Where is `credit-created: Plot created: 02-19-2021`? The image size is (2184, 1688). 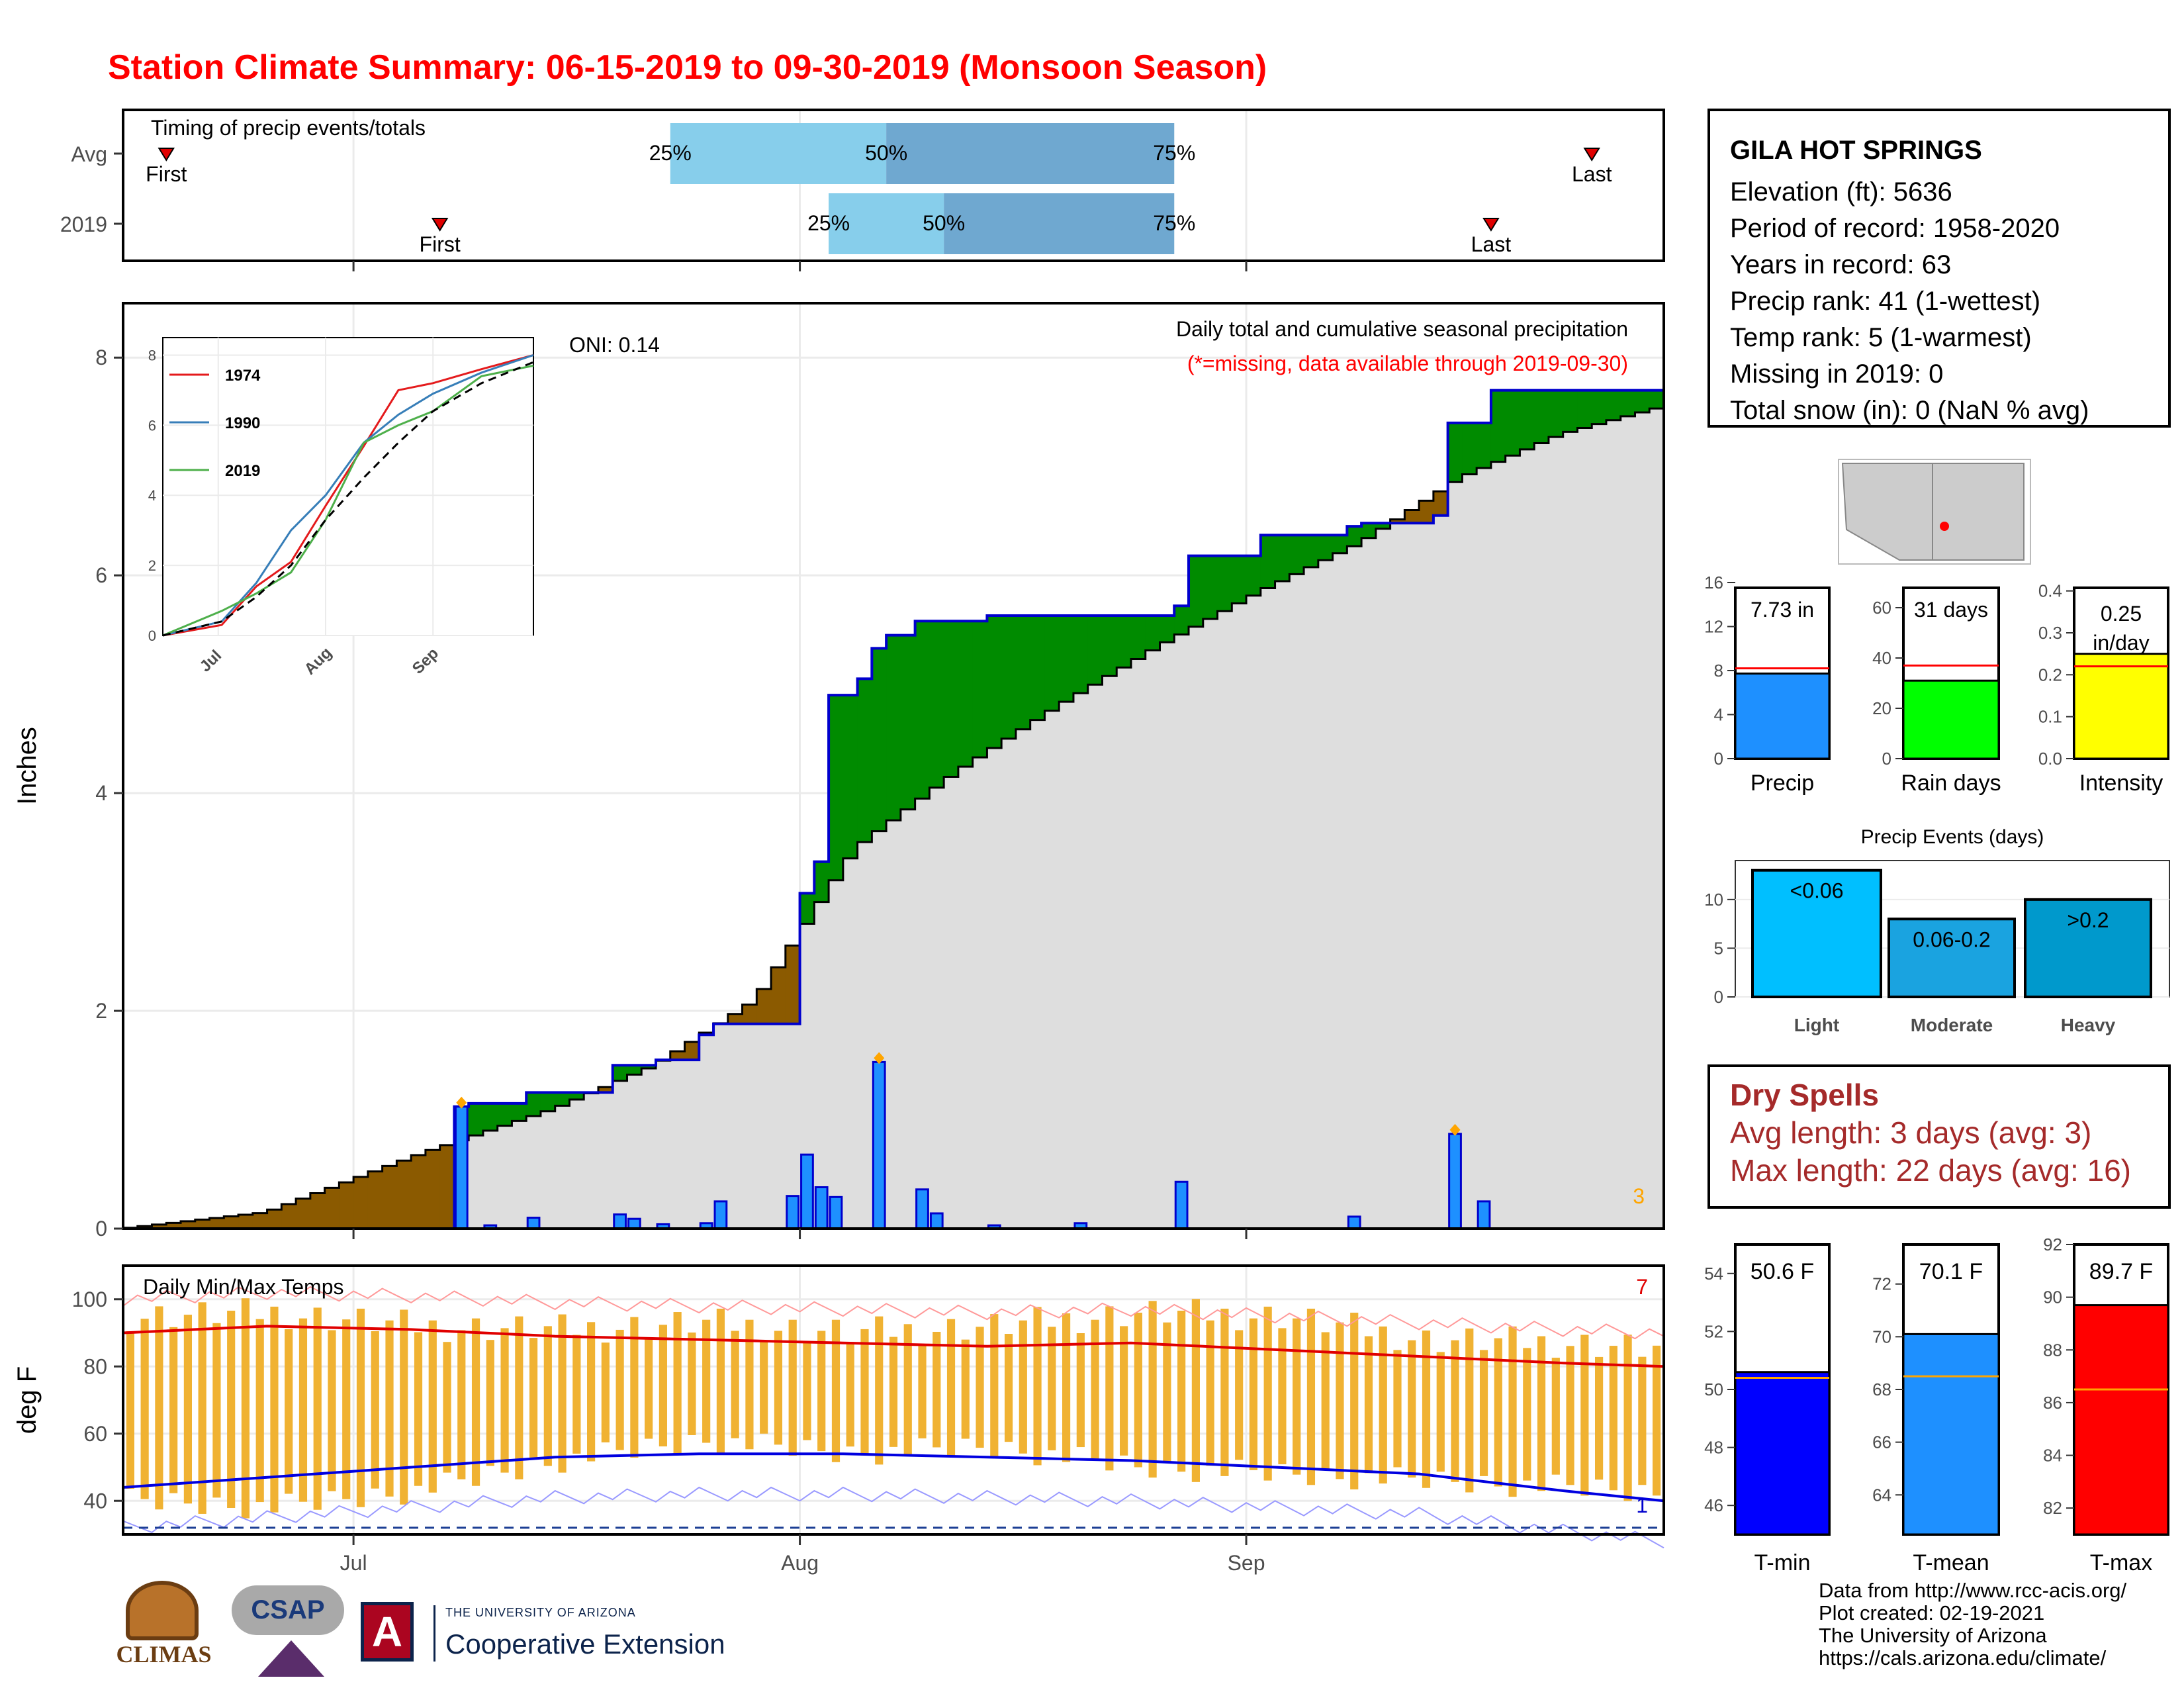
credit-created: Plot created: 02-19-2021 is located at coordinates (1932, 1612).